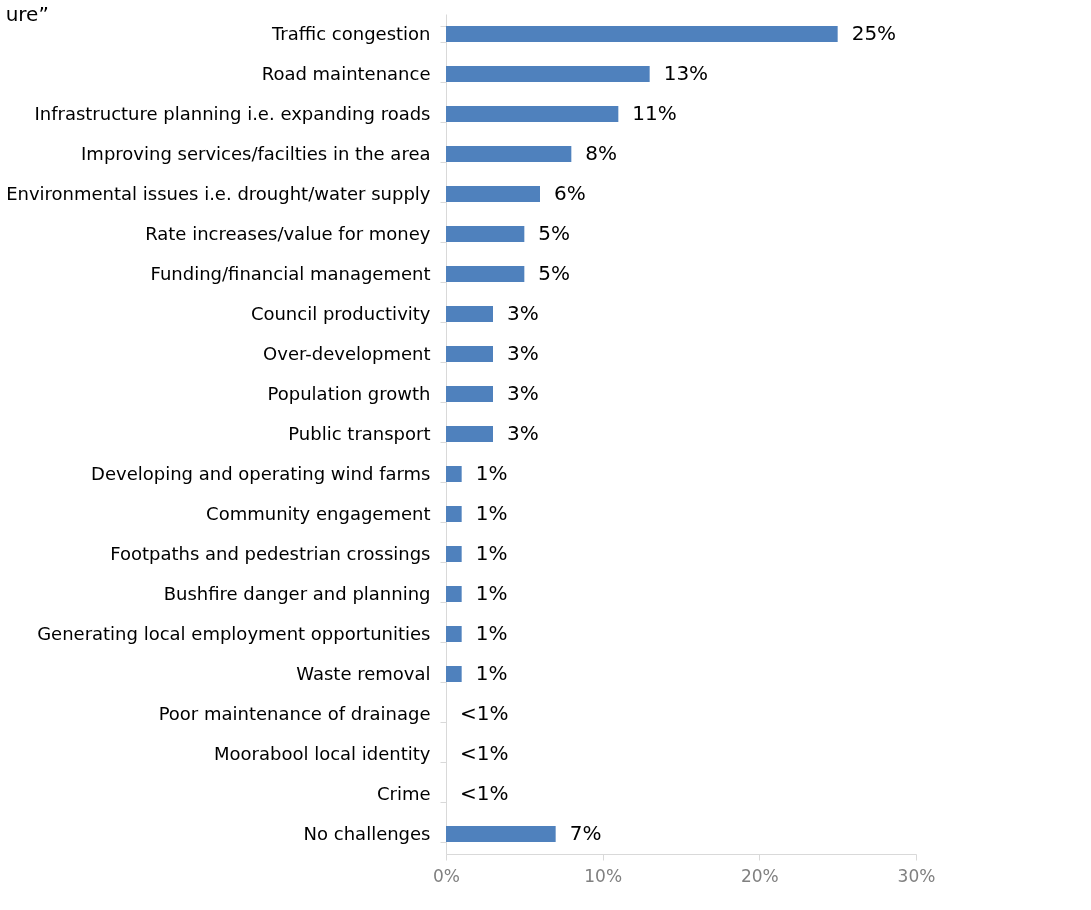  I want to click on data-label: 6%, so click(570, 193).